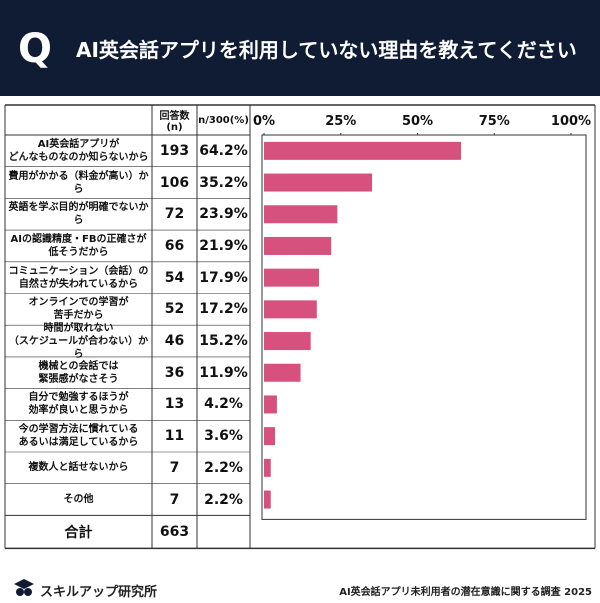  Describe the element at coordinates (174, 122) in the screenshot. I see `count-header: 回答数(n)` at that location.